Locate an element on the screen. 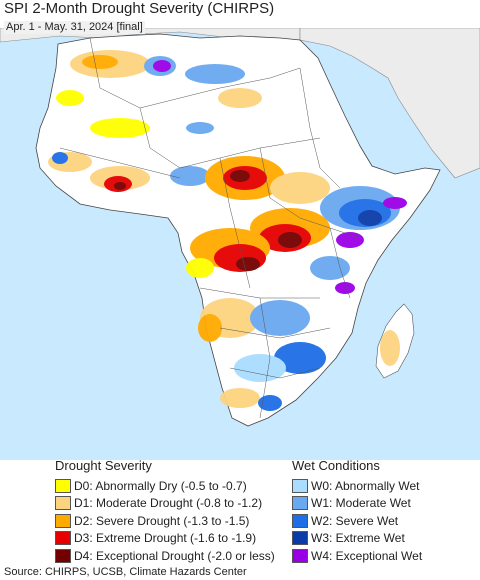  legend-item-w2: W2: Severe Wet is located at coordinates (357, 521).